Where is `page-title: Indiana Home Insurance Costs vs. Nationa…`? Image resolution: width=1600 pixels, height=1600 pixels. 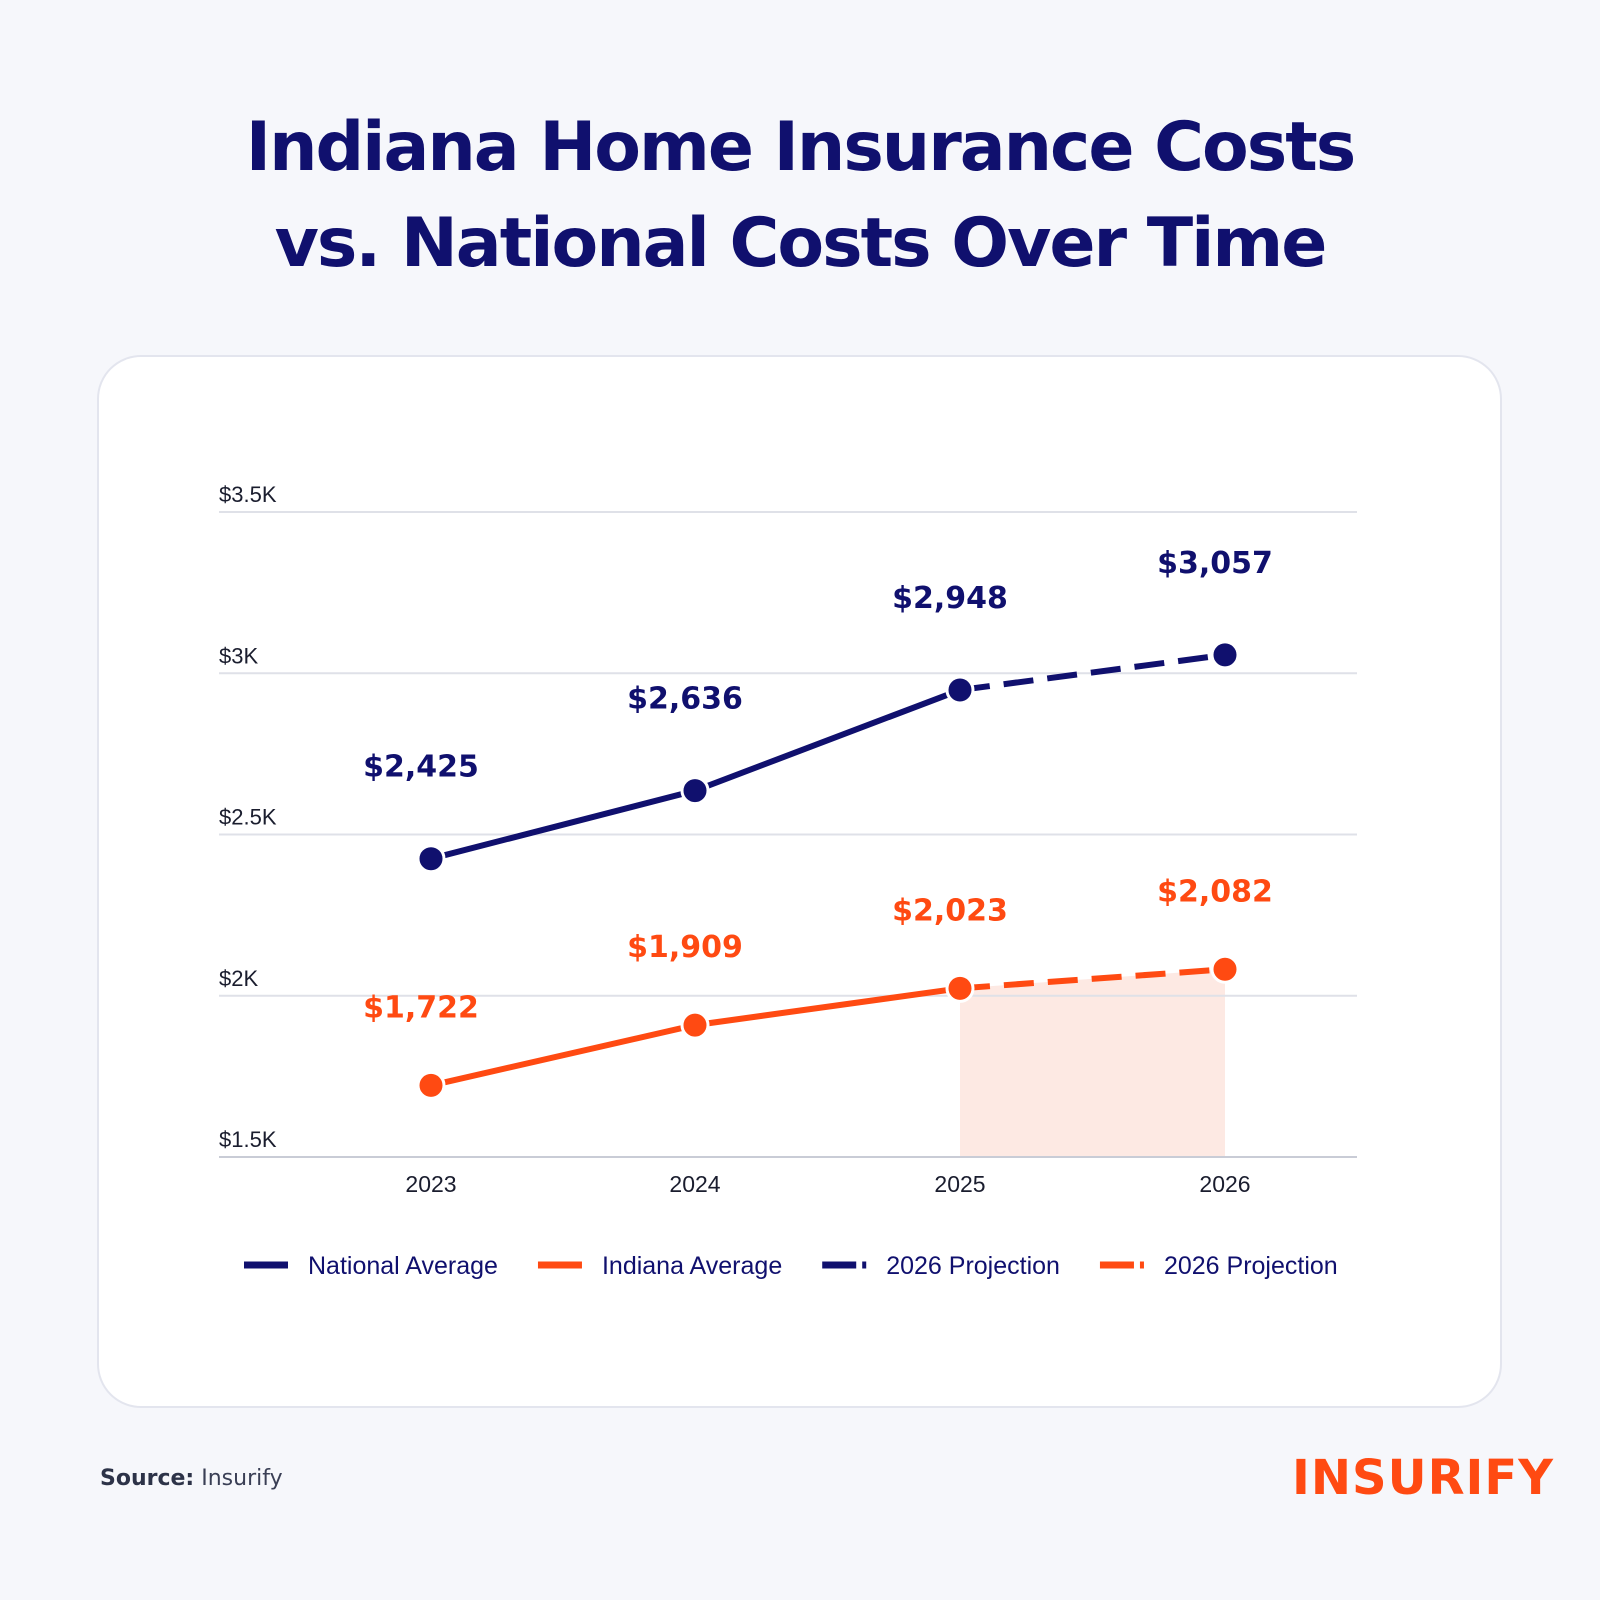
page-title: Indiana Home Insurance Costs vs. Nationa… is located at coordinates (800, 196).